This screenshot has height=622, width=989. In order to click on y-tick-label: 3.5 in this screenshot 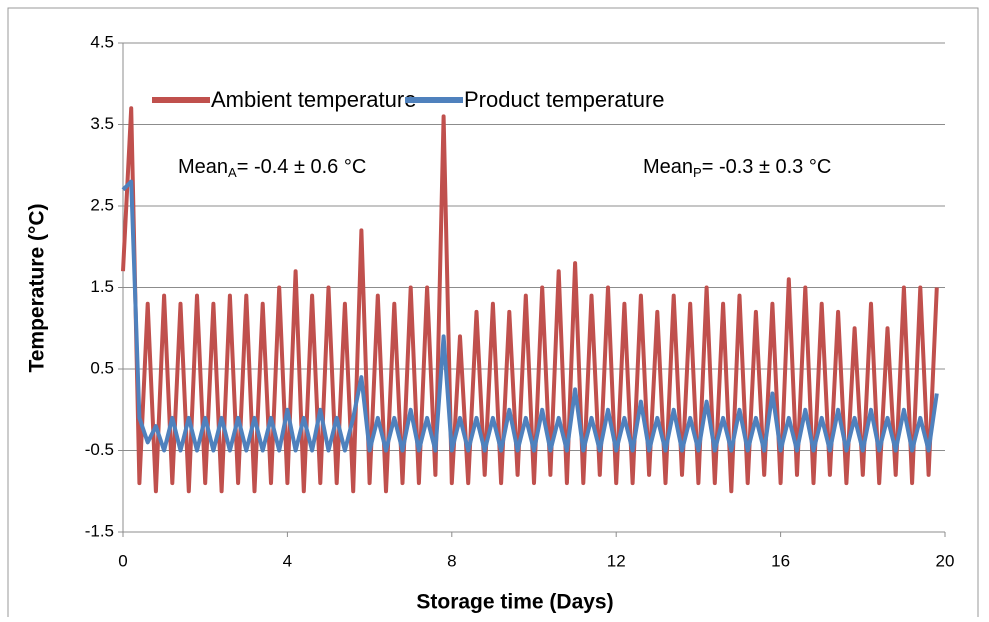, I will do `click(102, 123)`.